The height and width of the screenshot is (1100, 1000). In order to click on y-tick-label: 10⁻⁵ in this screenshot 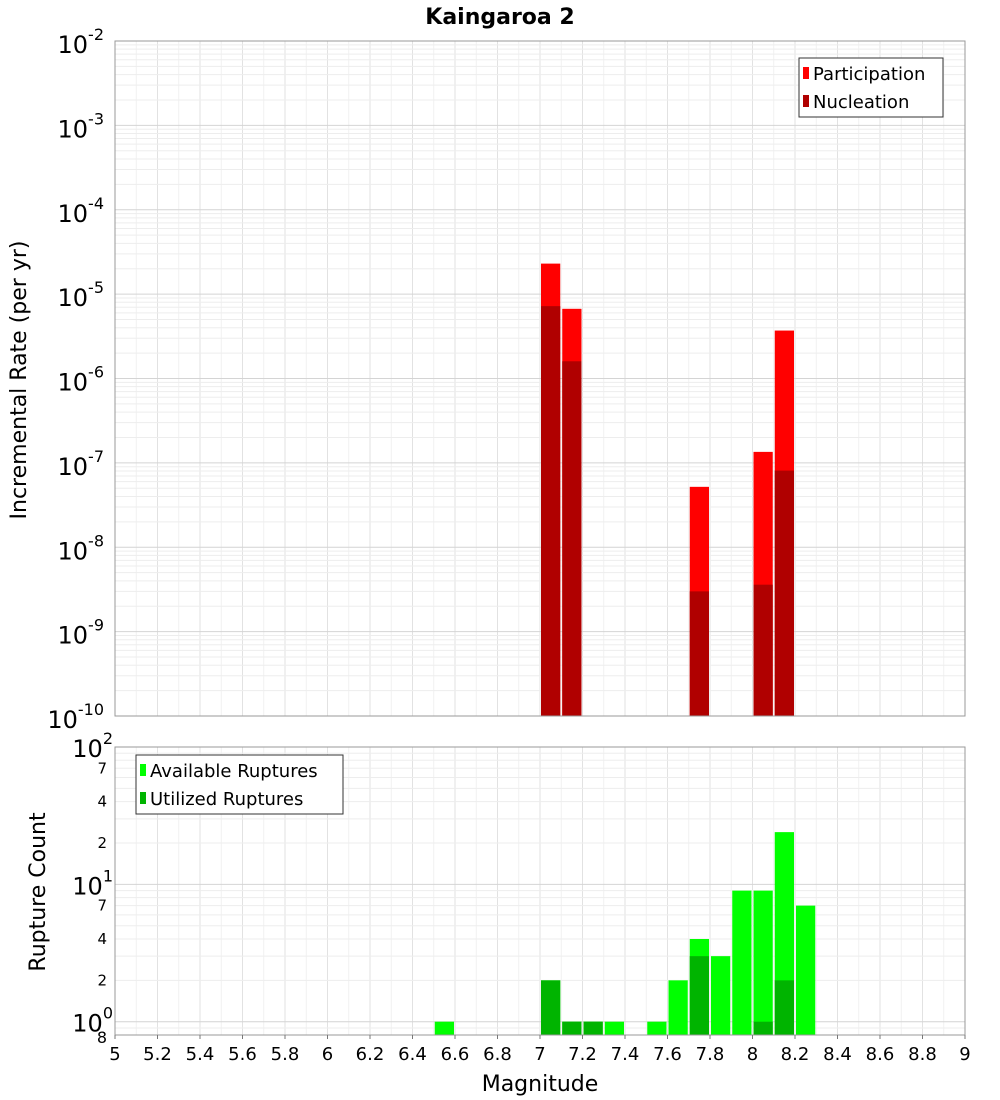, I will do `click(81, 295)`.